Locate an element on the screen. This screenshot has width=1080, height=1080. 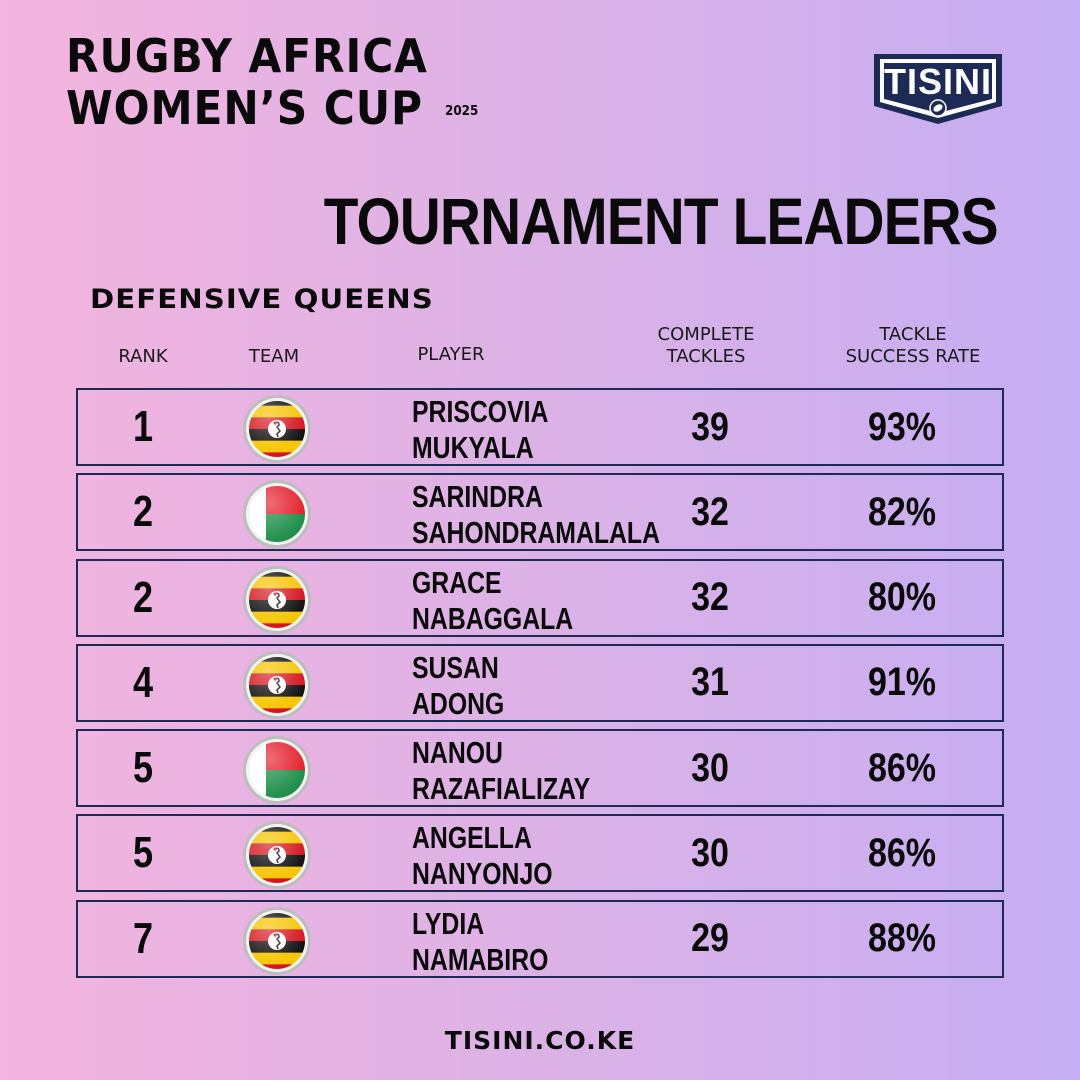
player-last-name: MUKYALA is located at coordinates (473, 447).